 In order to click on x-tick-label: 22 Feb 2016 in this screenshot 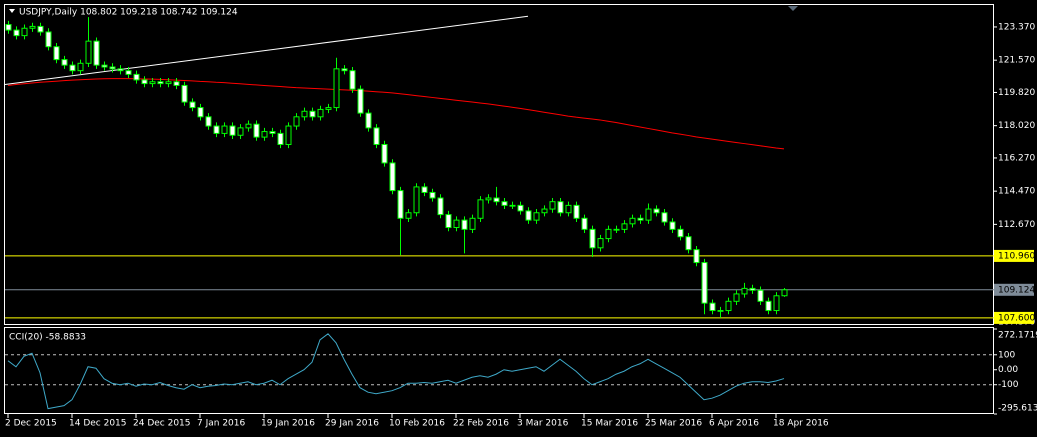, I will do `click(481, 424)`.